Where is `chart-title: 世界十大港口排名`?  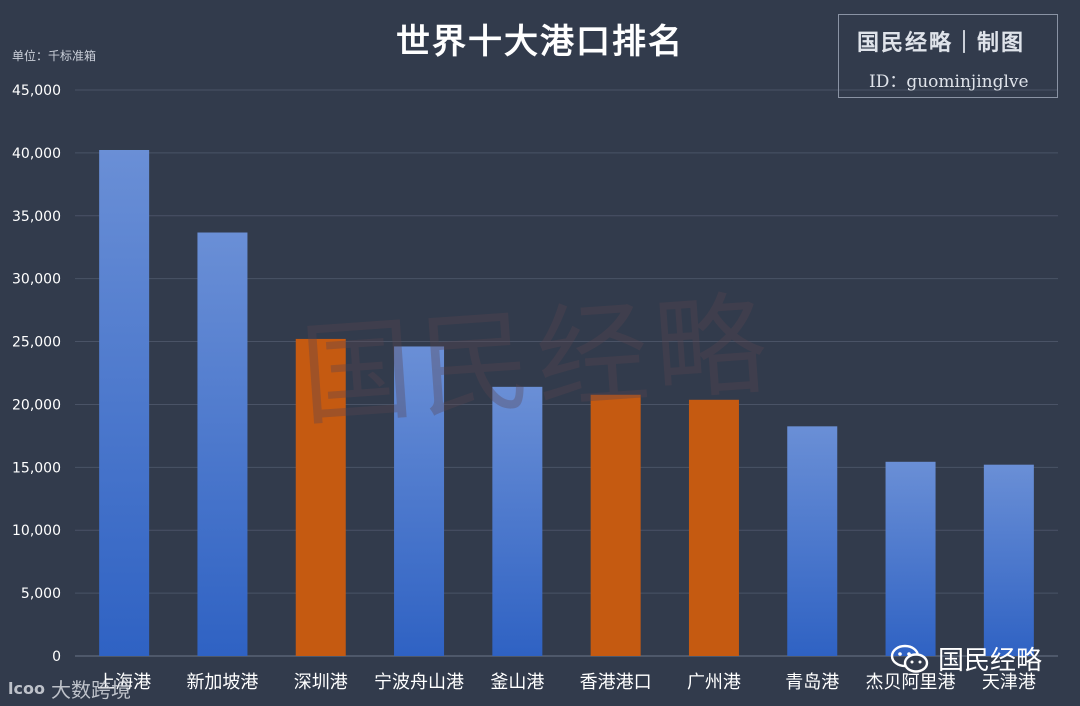
chart-title: 世界十大港口排名 is located at coordinates (540, 42).